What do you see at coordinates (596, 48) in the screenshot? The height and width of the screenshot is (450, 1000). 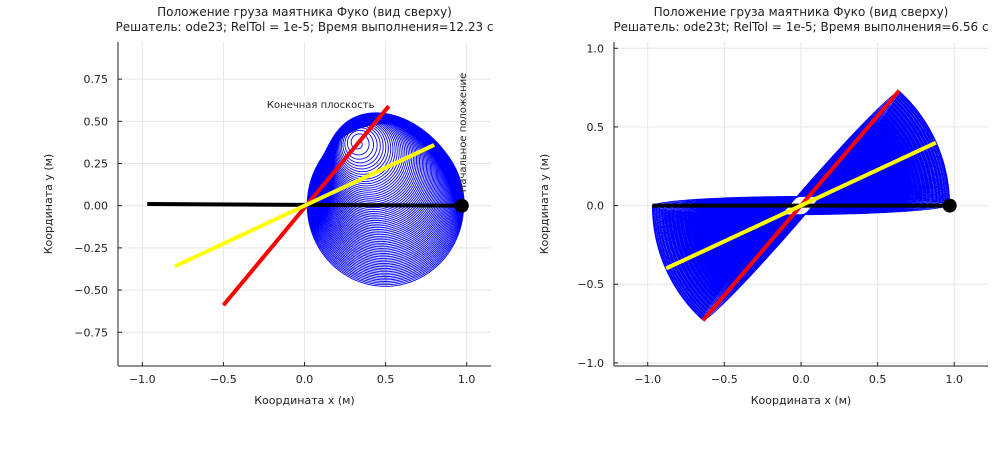 I see `y-tick-label: 1.0` at bounding box center [596, 48].